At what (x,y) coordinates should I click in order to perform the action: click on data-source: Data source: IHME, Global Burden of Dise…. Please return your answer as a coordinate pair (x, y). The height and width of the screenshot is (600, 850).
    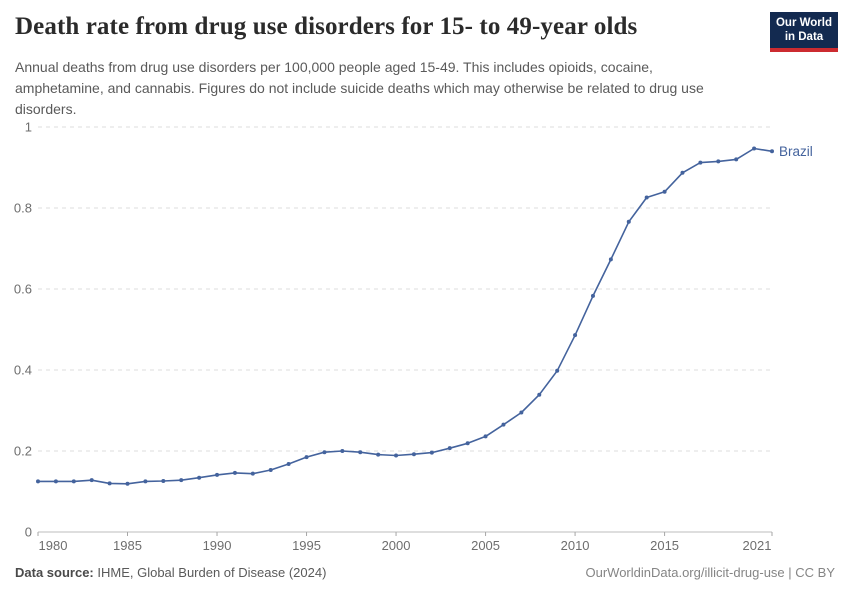
    Looking at the image, I should click on (170, 572).